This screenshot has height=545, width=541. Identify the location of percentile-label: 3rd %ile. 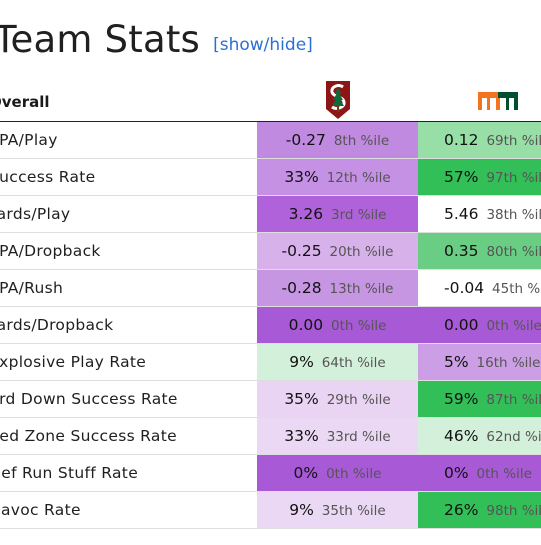
(359, 215).